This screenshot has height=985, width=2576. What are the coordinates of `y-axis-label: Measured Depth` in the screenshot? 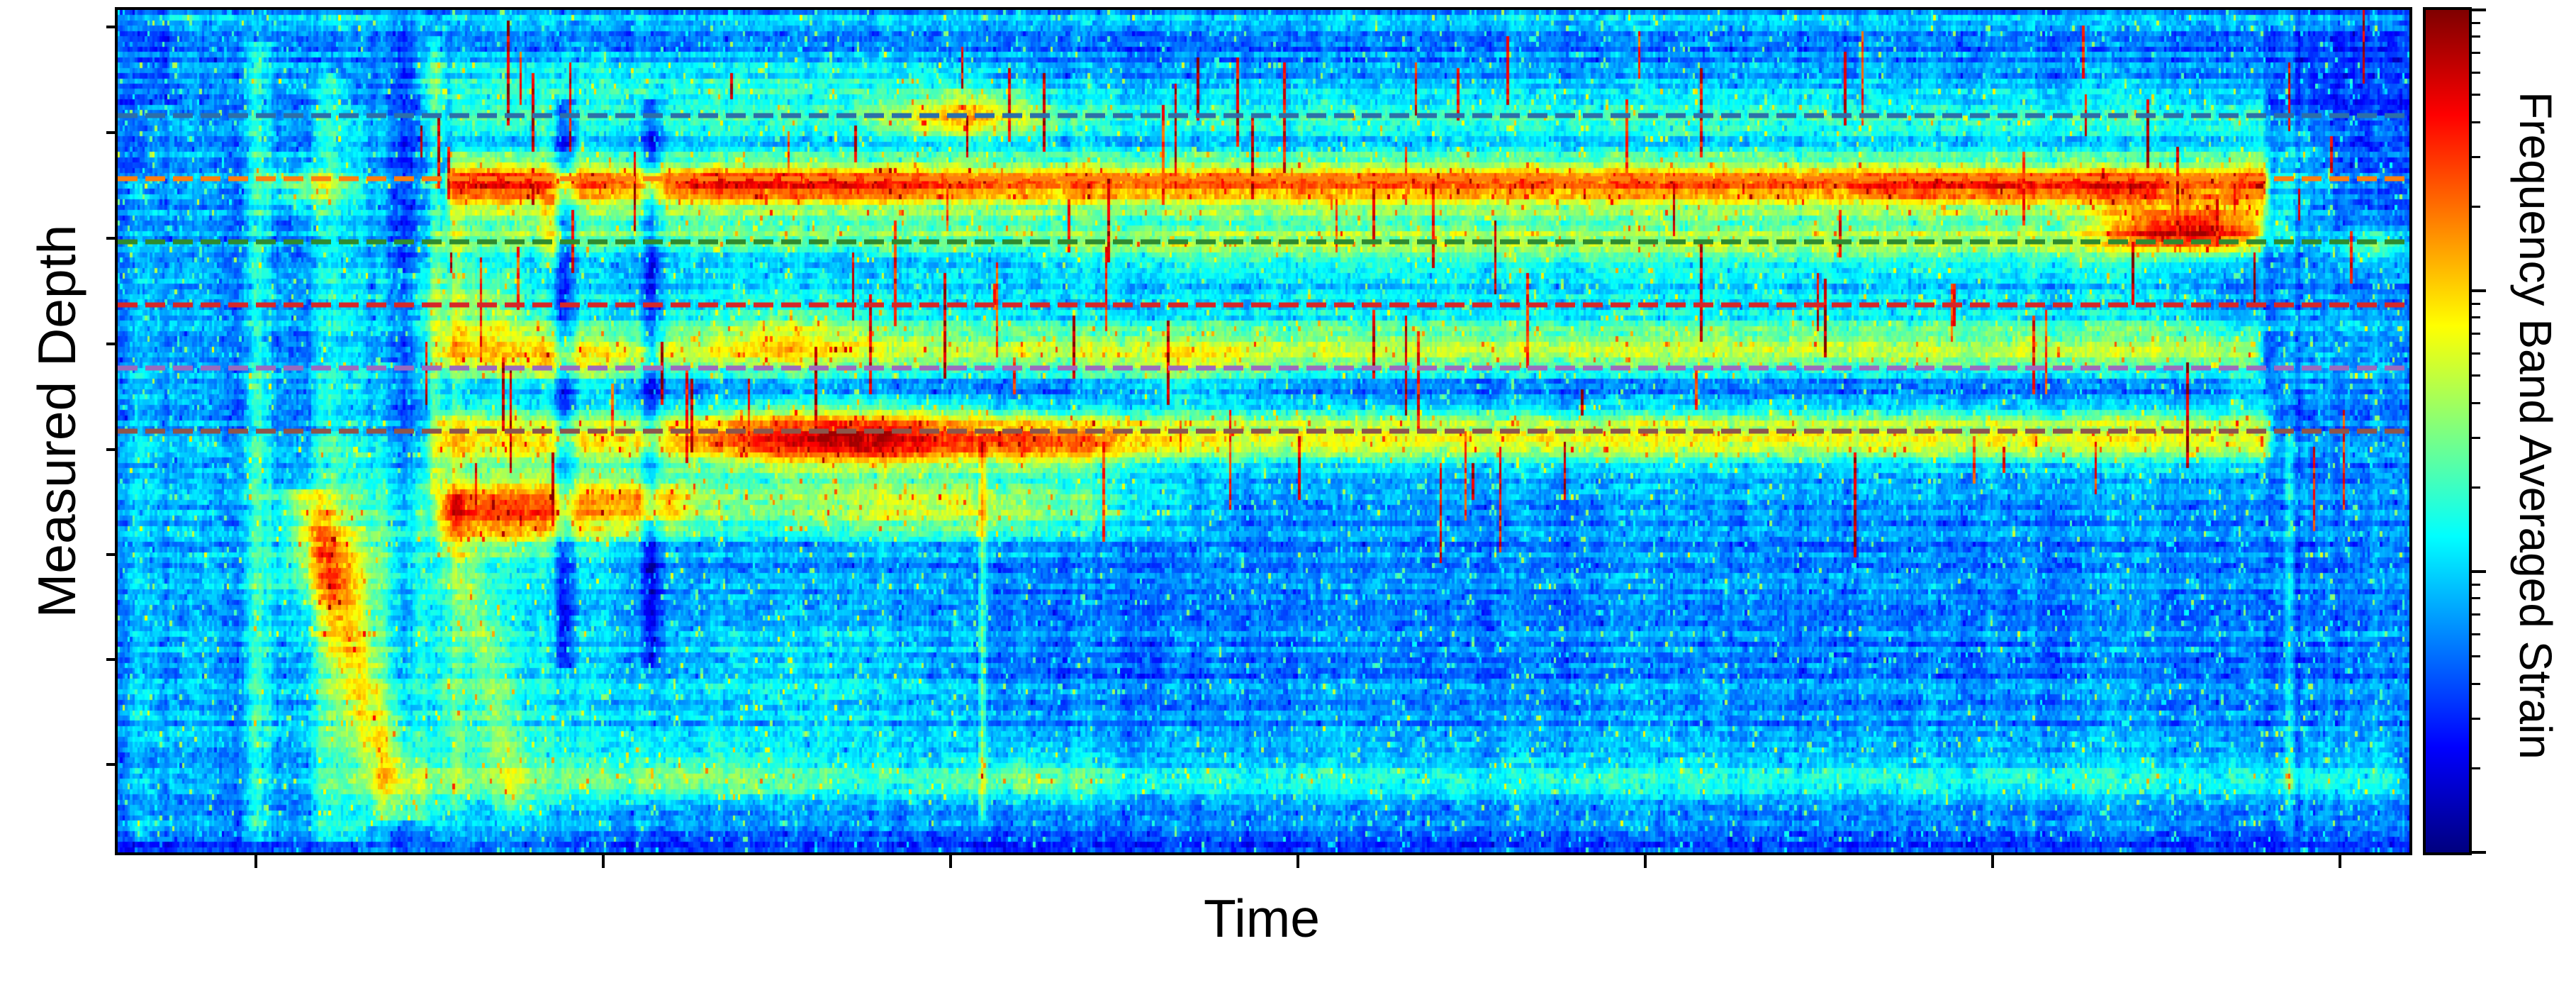 It's located at (57, 421).